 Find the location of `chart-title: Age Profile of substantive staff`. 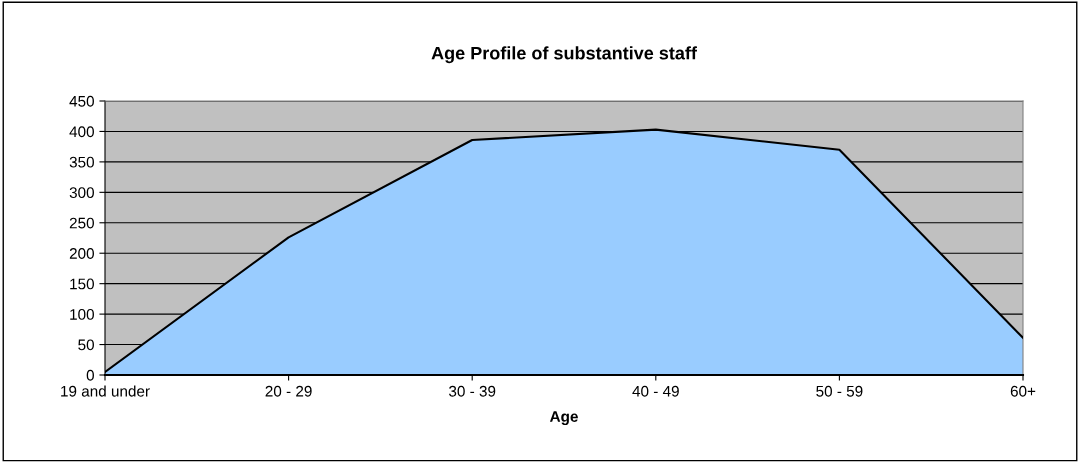

chart-title: Age Profile of substantive staff is located at coordinates (564, 55).